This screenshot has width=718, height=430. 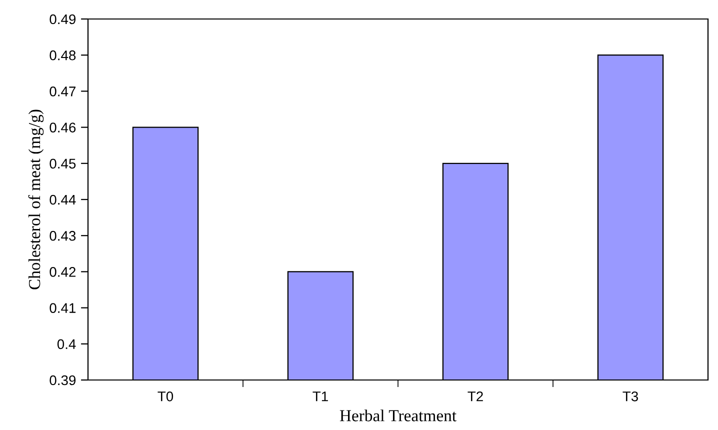 What do you see at coordinates (398, 416) in the screenshot?
I see `x-axis-title: Herbal Treatment` at bounding box center [398, 416].